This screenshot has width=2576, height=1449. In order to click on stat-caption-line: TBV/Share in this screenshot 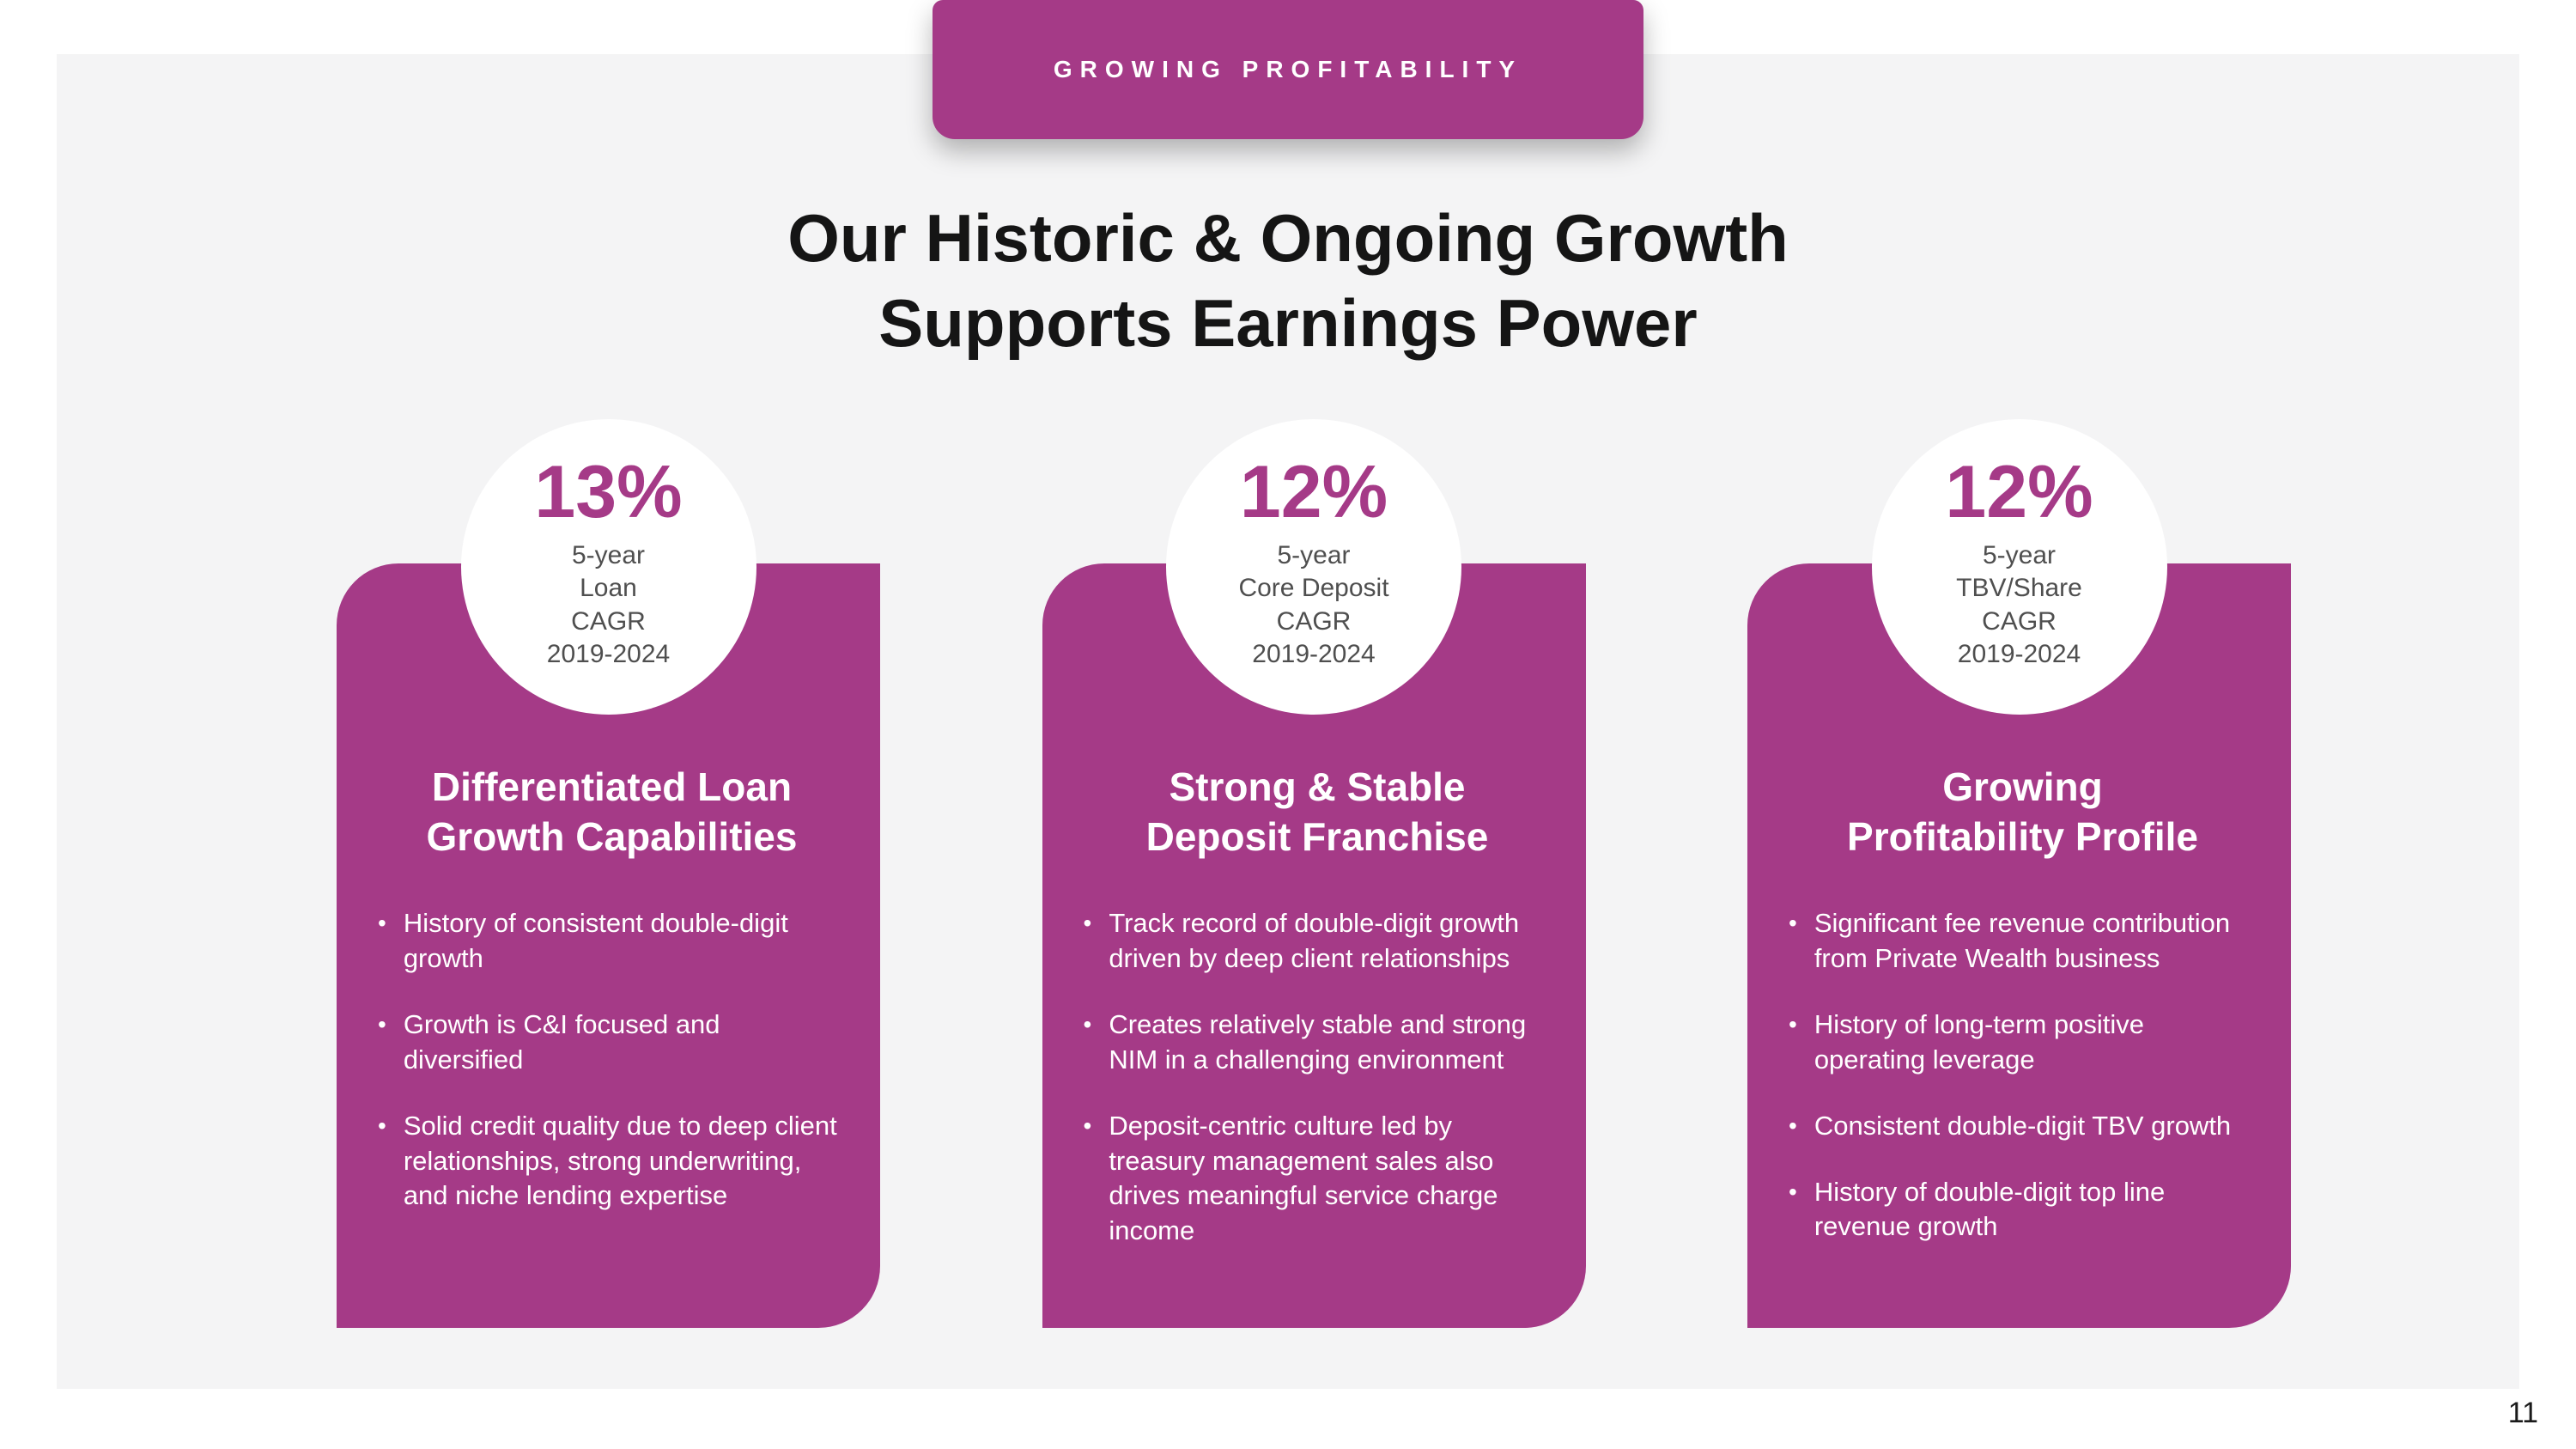, I will do `click(2019, 588)`.